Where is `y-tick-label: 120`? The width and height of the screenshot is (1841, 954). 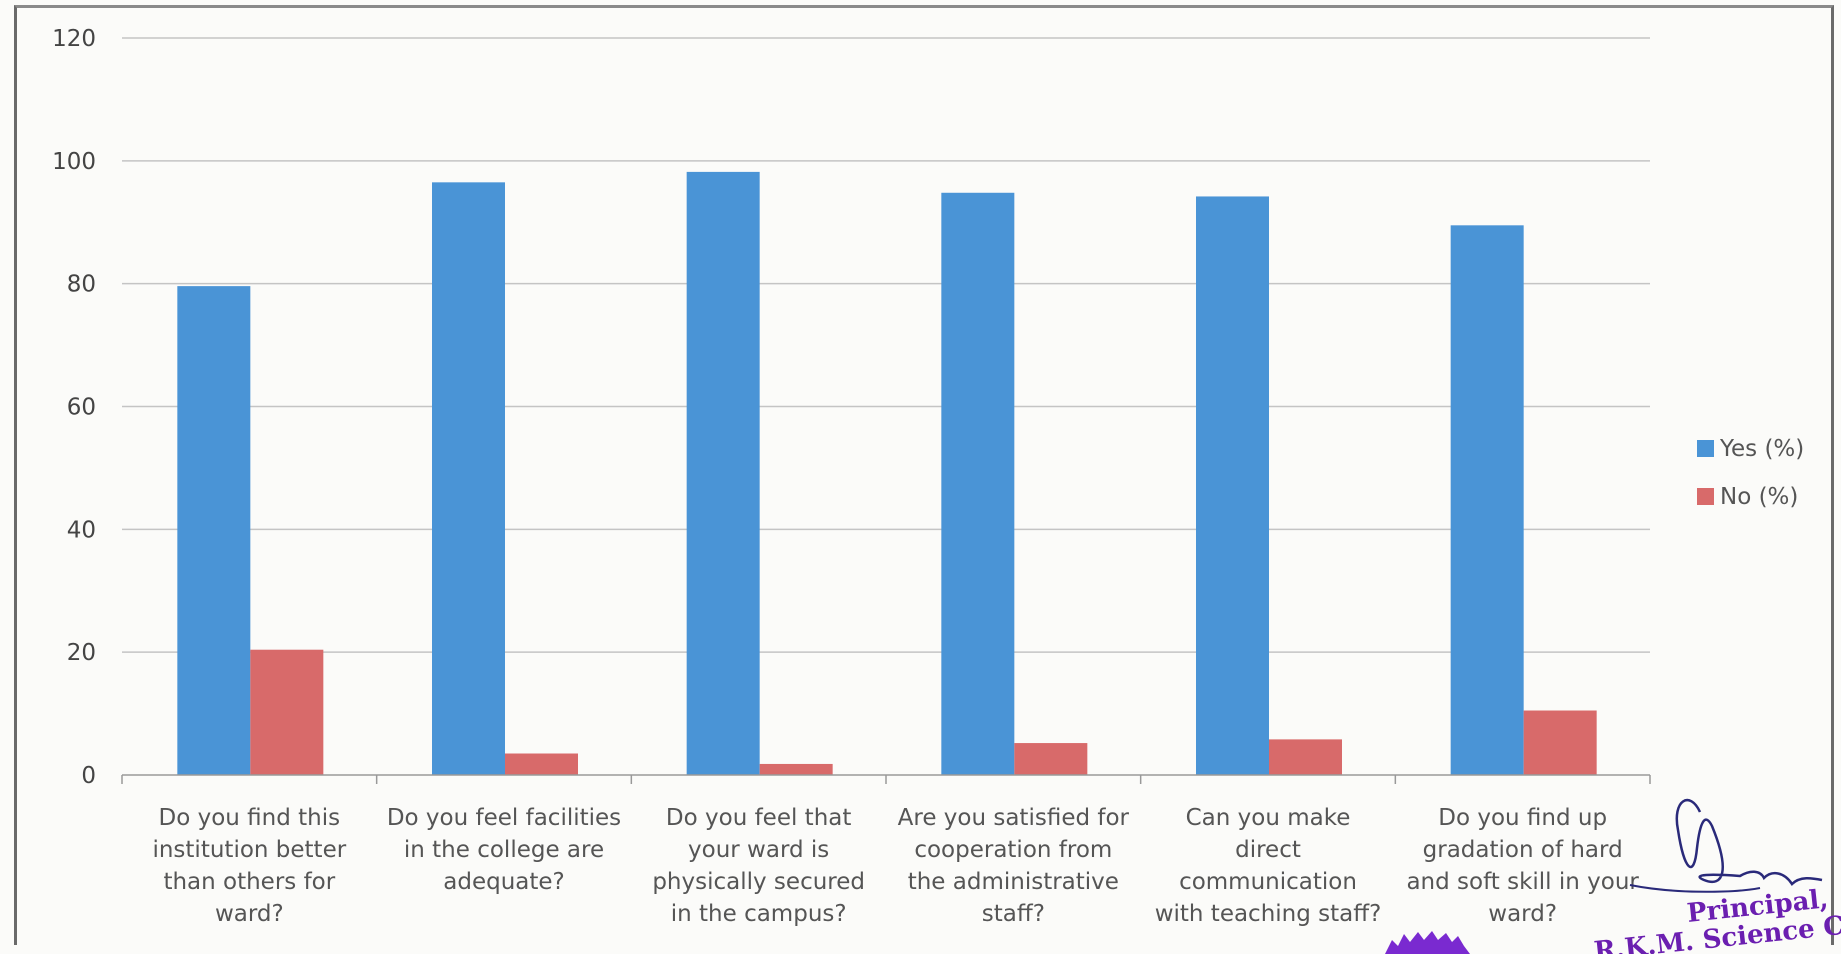 y-tick-label: 120 is located at coordinates (74, 39).